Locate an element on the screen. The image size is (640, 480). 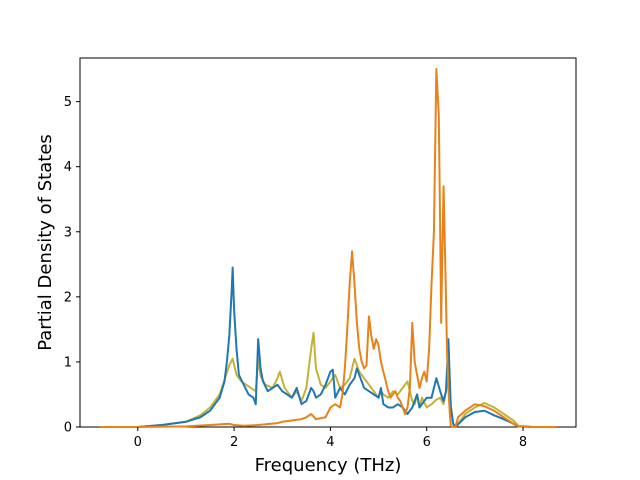
y-axis-ticks: 0 1 2 3 4 5 is located at coordinates (72, 265).